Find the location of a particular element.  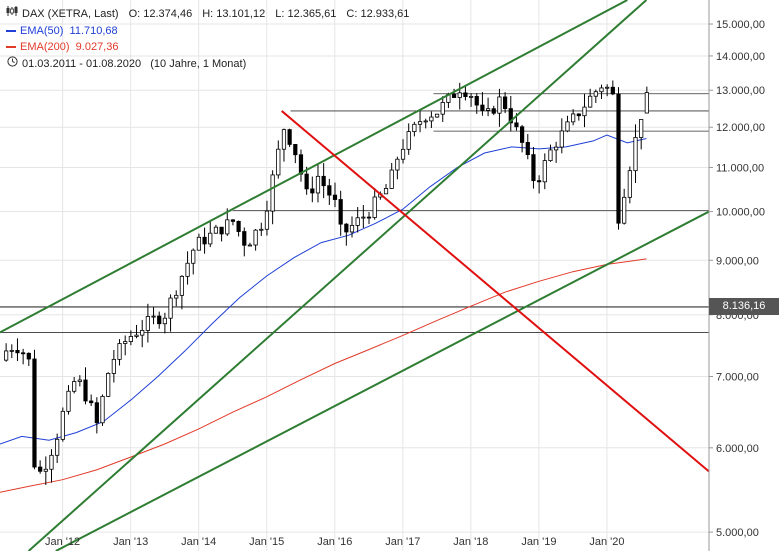

y-tick-label: 14.000,00 is located at coordinates (740, 57).